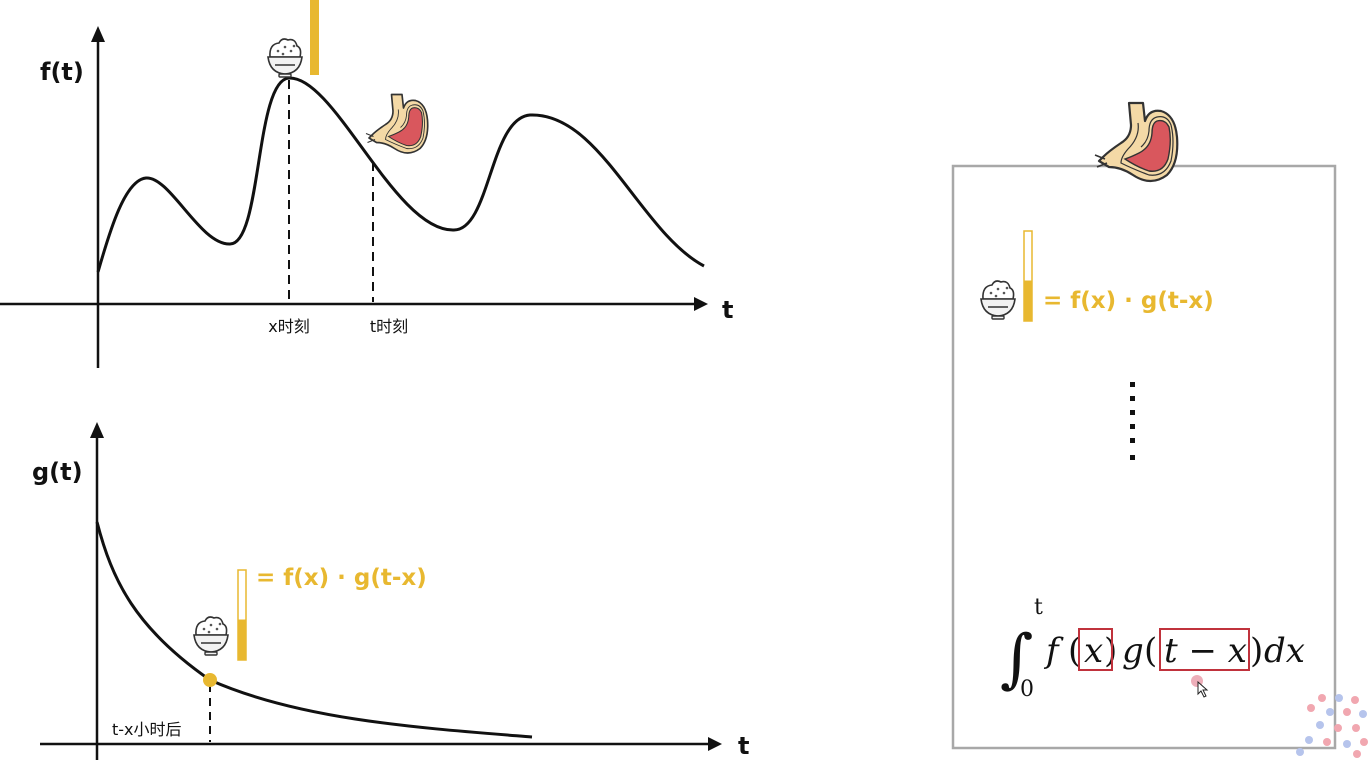 This screenshot has width=1370, height=760. I want to click on f-close-paren: ), so click(1110, 651).